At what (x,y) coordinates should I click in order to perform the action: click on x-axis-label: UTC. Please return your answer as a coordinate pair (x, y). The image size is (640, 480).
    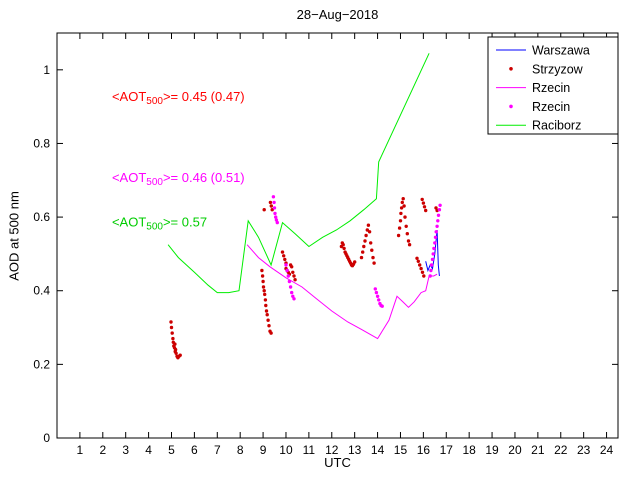
    Looking at the image, I should click on (337, 462).